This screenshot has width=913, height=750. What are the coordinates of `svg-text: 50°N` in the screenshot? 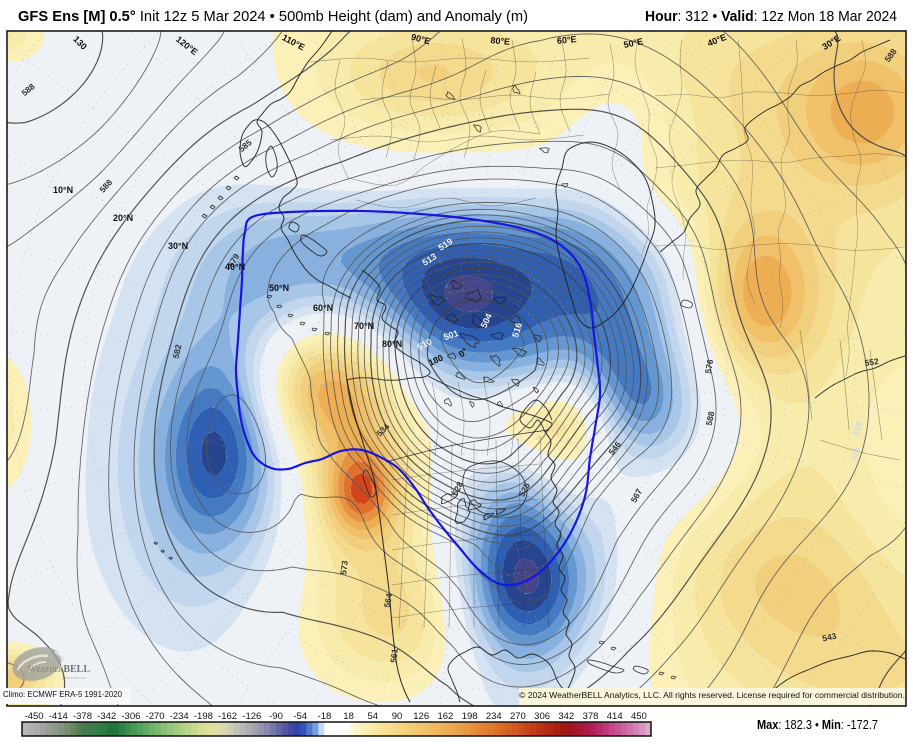 It's located at (279, 288).